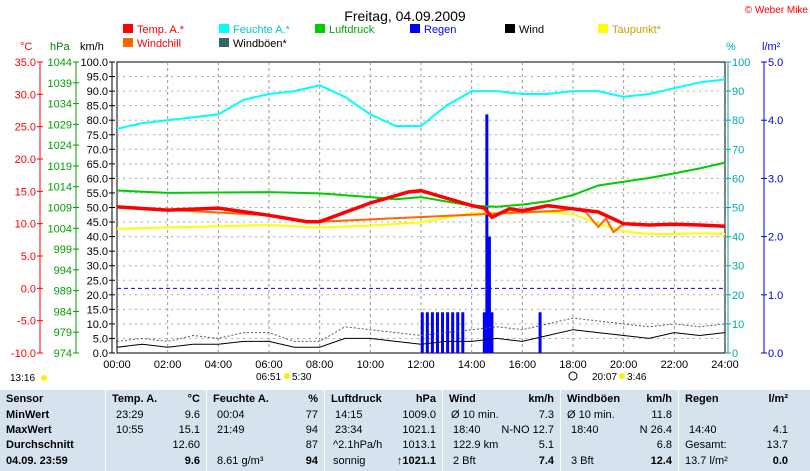 The image size is (810, 471). I want to click on wind-axis-tick-label: 65.0, so click(97, 165).